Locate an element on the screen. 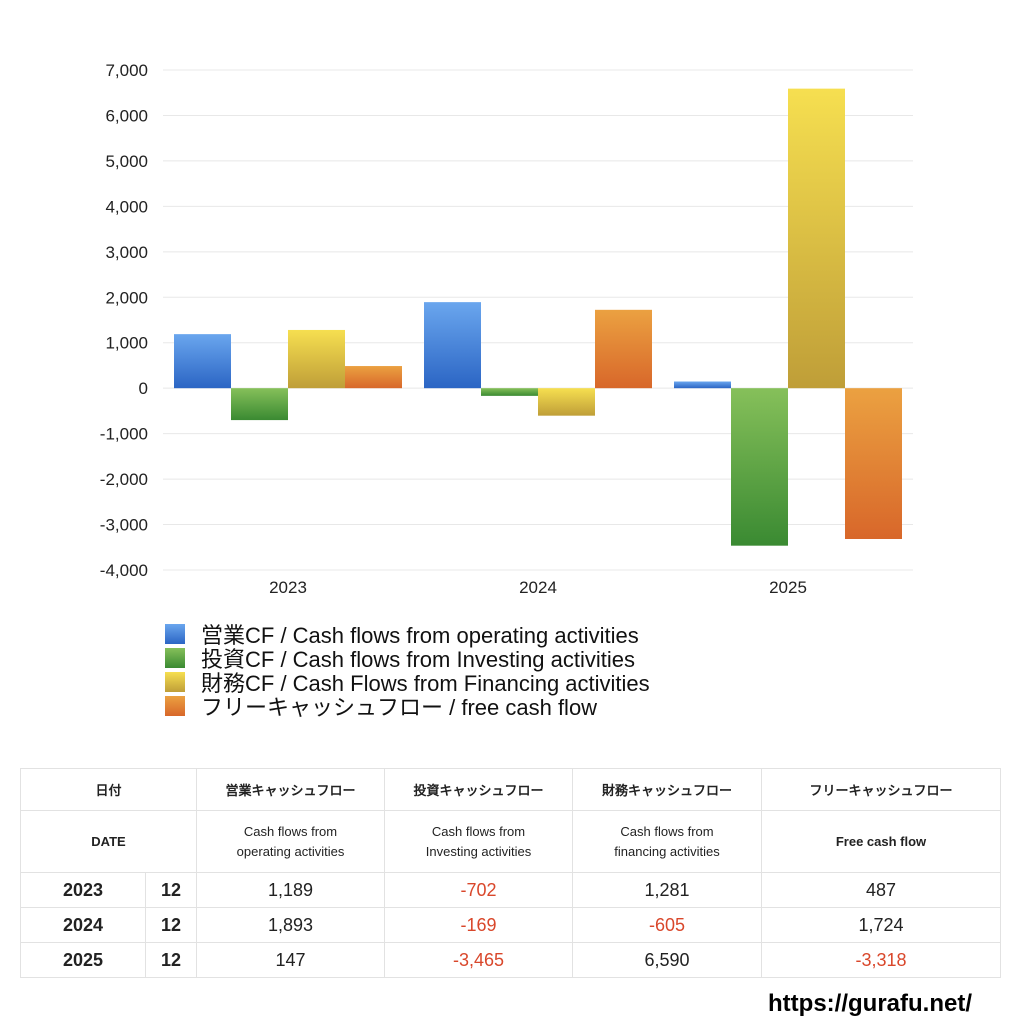  x-axis-ticks: 2023 2024 2025 is located at coordinates (538, 587).